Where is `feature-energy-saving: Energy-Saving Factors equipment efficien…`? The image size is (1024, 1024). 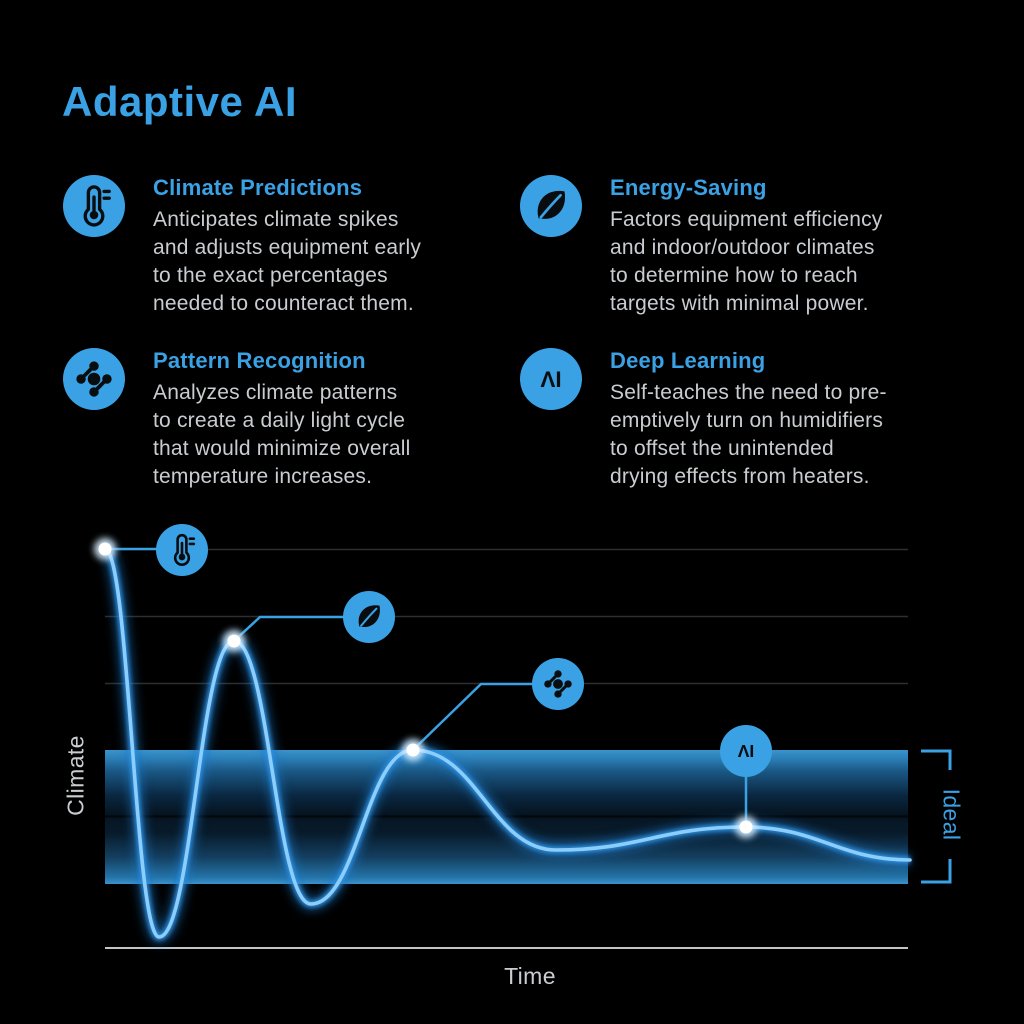 feature-energy-saving: Energy-Saving Factors equipment efficien… is located at coordinates (735, 246).